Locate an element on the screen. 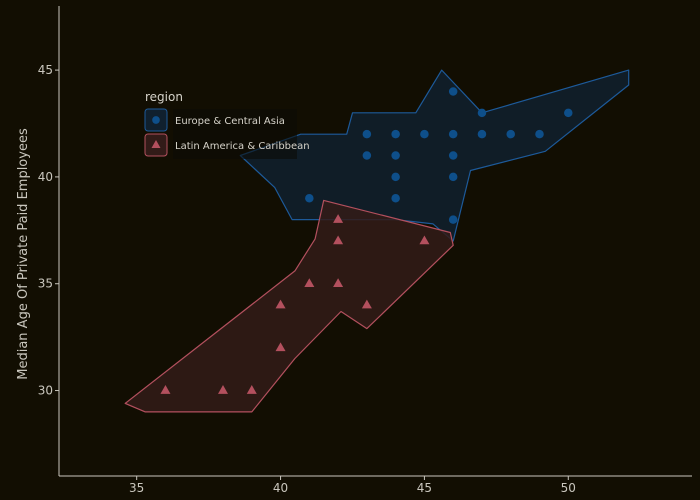 The image size is (700, 500). y-axis-ticks: 30 35 40 45 is located at coordinates (48, 230).